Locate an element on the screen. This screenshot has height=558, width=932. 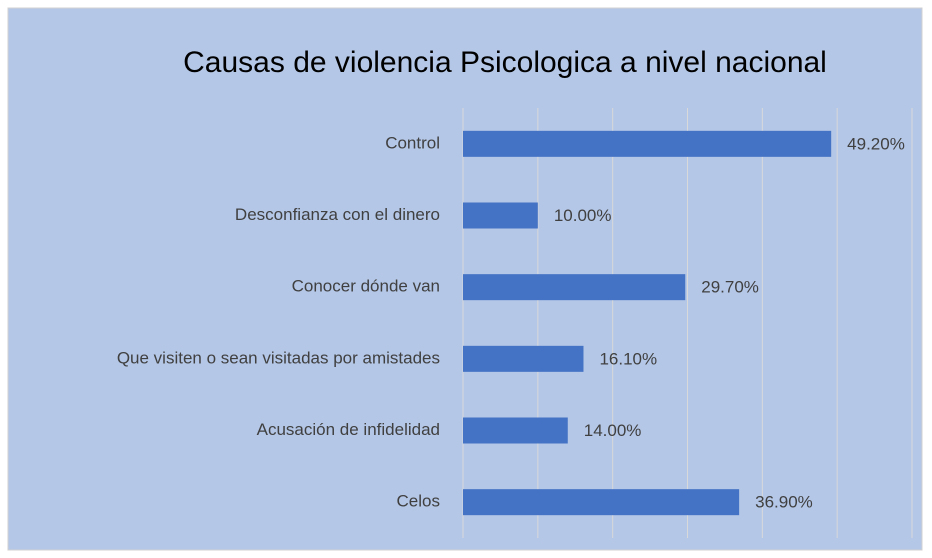
data-label: 16.10% is located at coordinates (628, 358).